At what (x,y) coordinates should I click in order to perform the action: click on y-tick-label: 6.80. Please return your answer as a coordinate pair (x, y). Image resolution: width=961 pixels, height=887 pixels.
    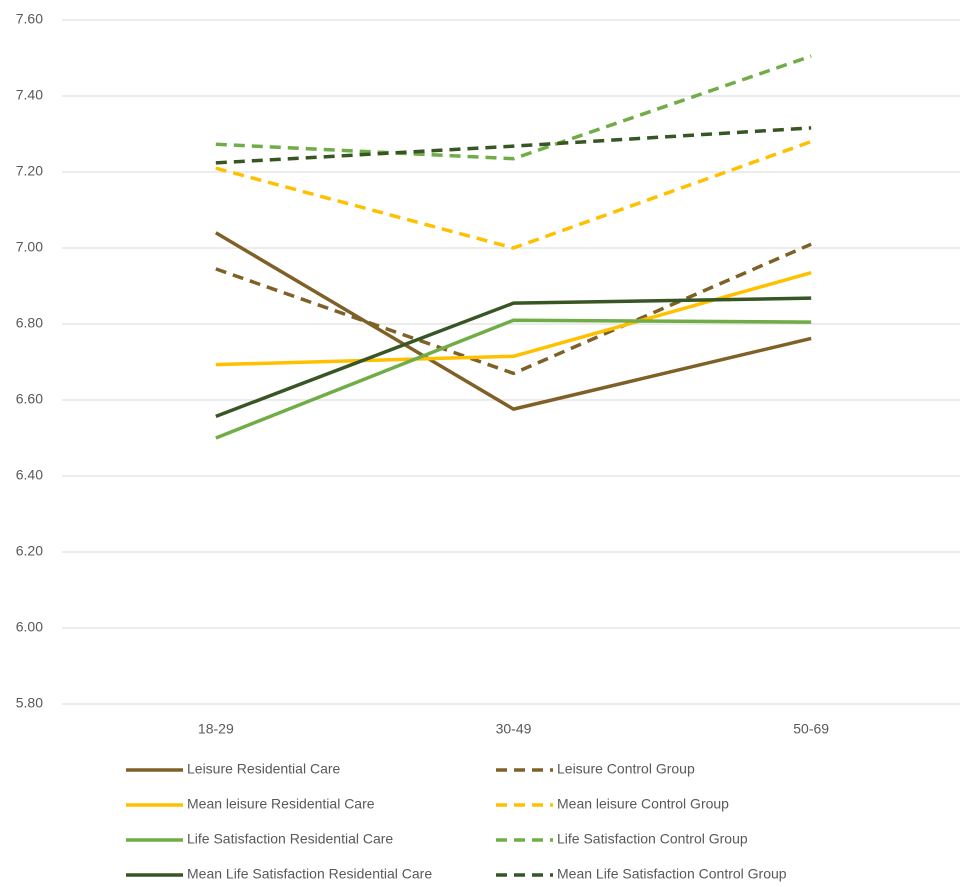
    Looking at the image, I should click on (29, 323).